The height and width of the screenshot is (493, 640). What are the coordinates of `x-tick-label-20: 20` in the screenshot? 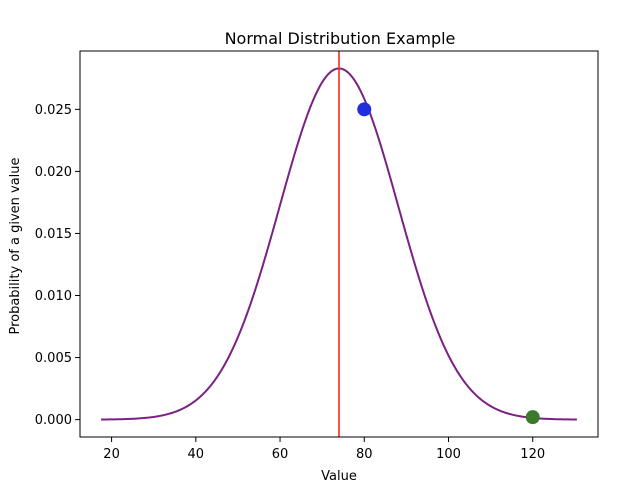 It's located at (111, 454).